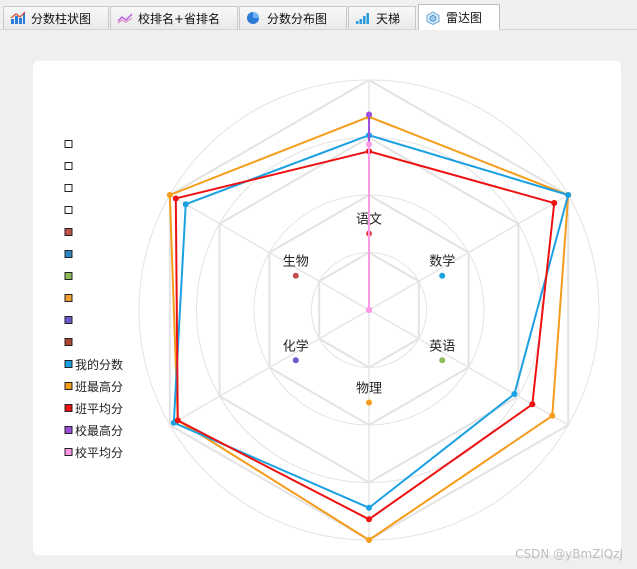 This screenshot has width=637, height=569. What do you see at coordinates (99, 430) in the screenshot?
I see `legend-label: 校最高分` at bounding box center [99, 430].